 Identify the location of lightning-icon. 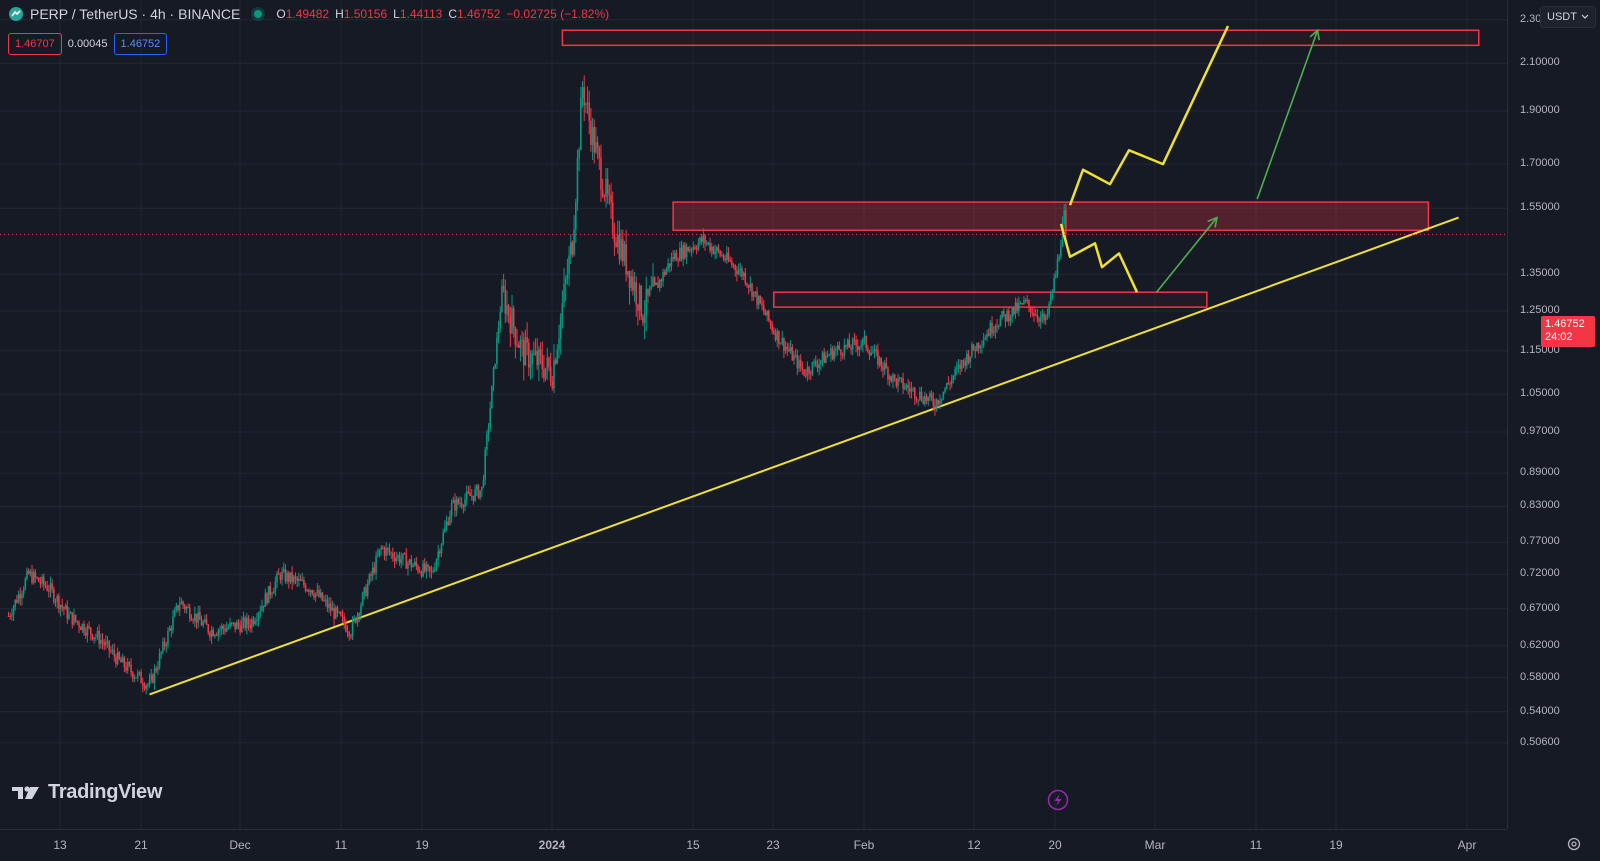
(1058, 800).